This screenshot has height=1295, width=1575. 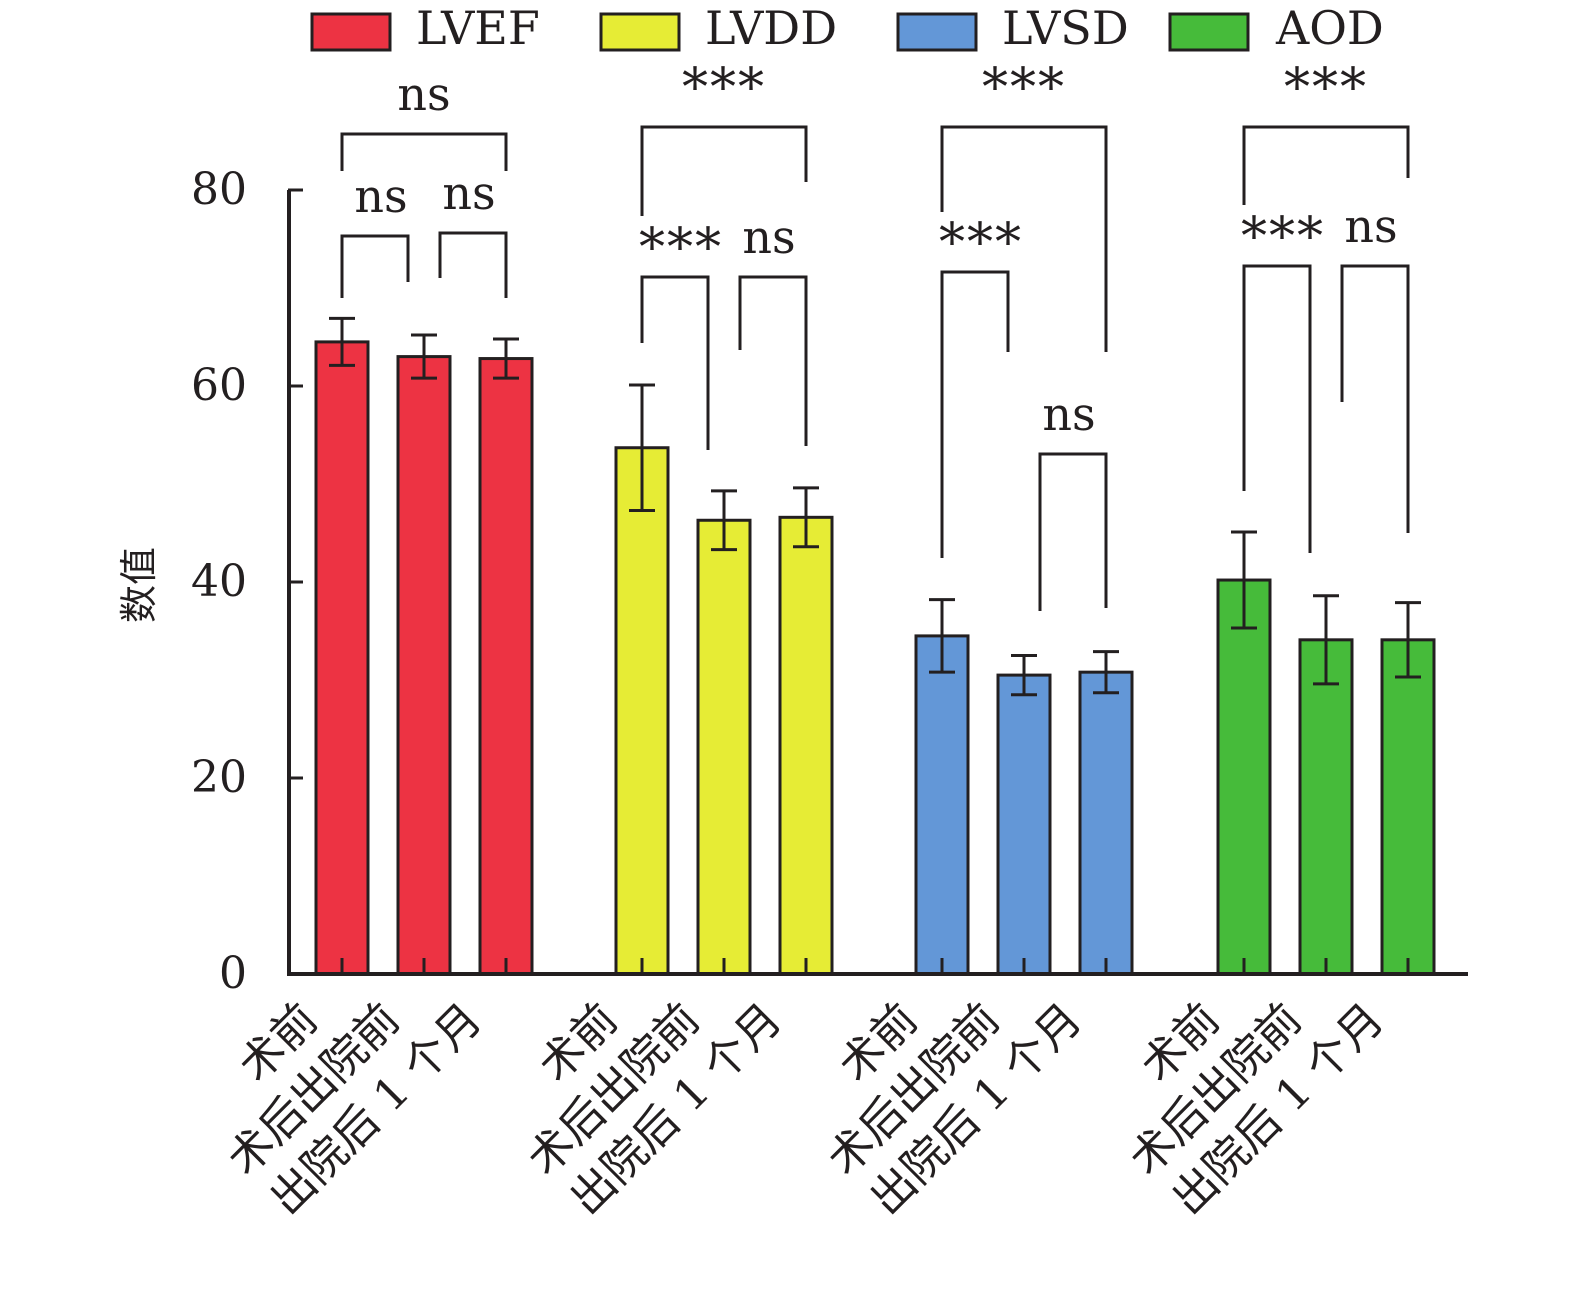 I want to click on y-axis: 0 20 40 60 80, so click(x=247, y=581).